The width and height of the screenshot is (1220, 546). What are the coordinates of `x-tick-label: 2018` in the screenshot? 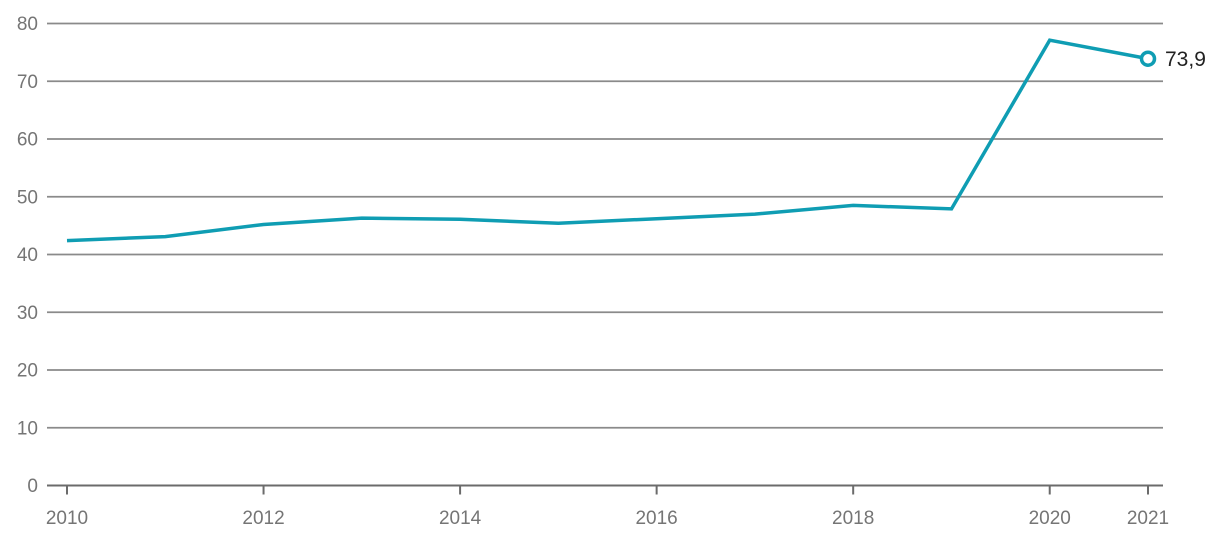 It's located at (853, 518).